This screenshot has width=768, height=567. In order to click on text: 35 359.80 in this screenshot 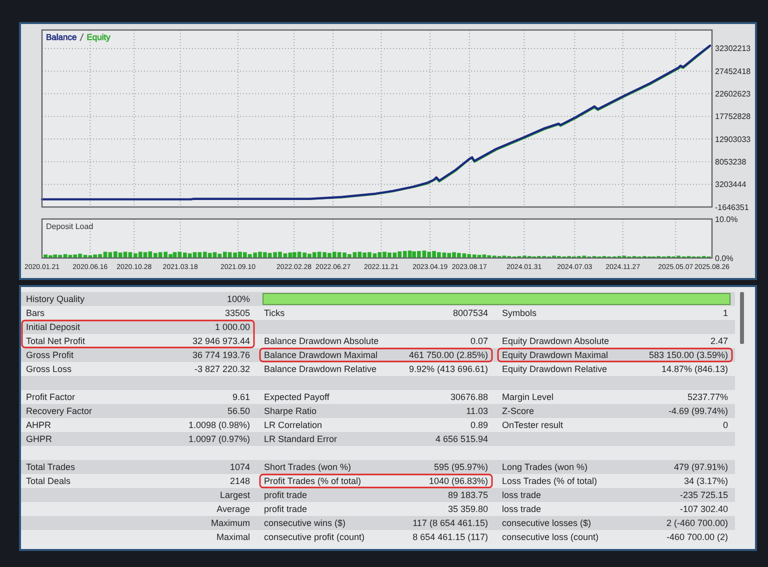, I will do `click(468, 509)`.